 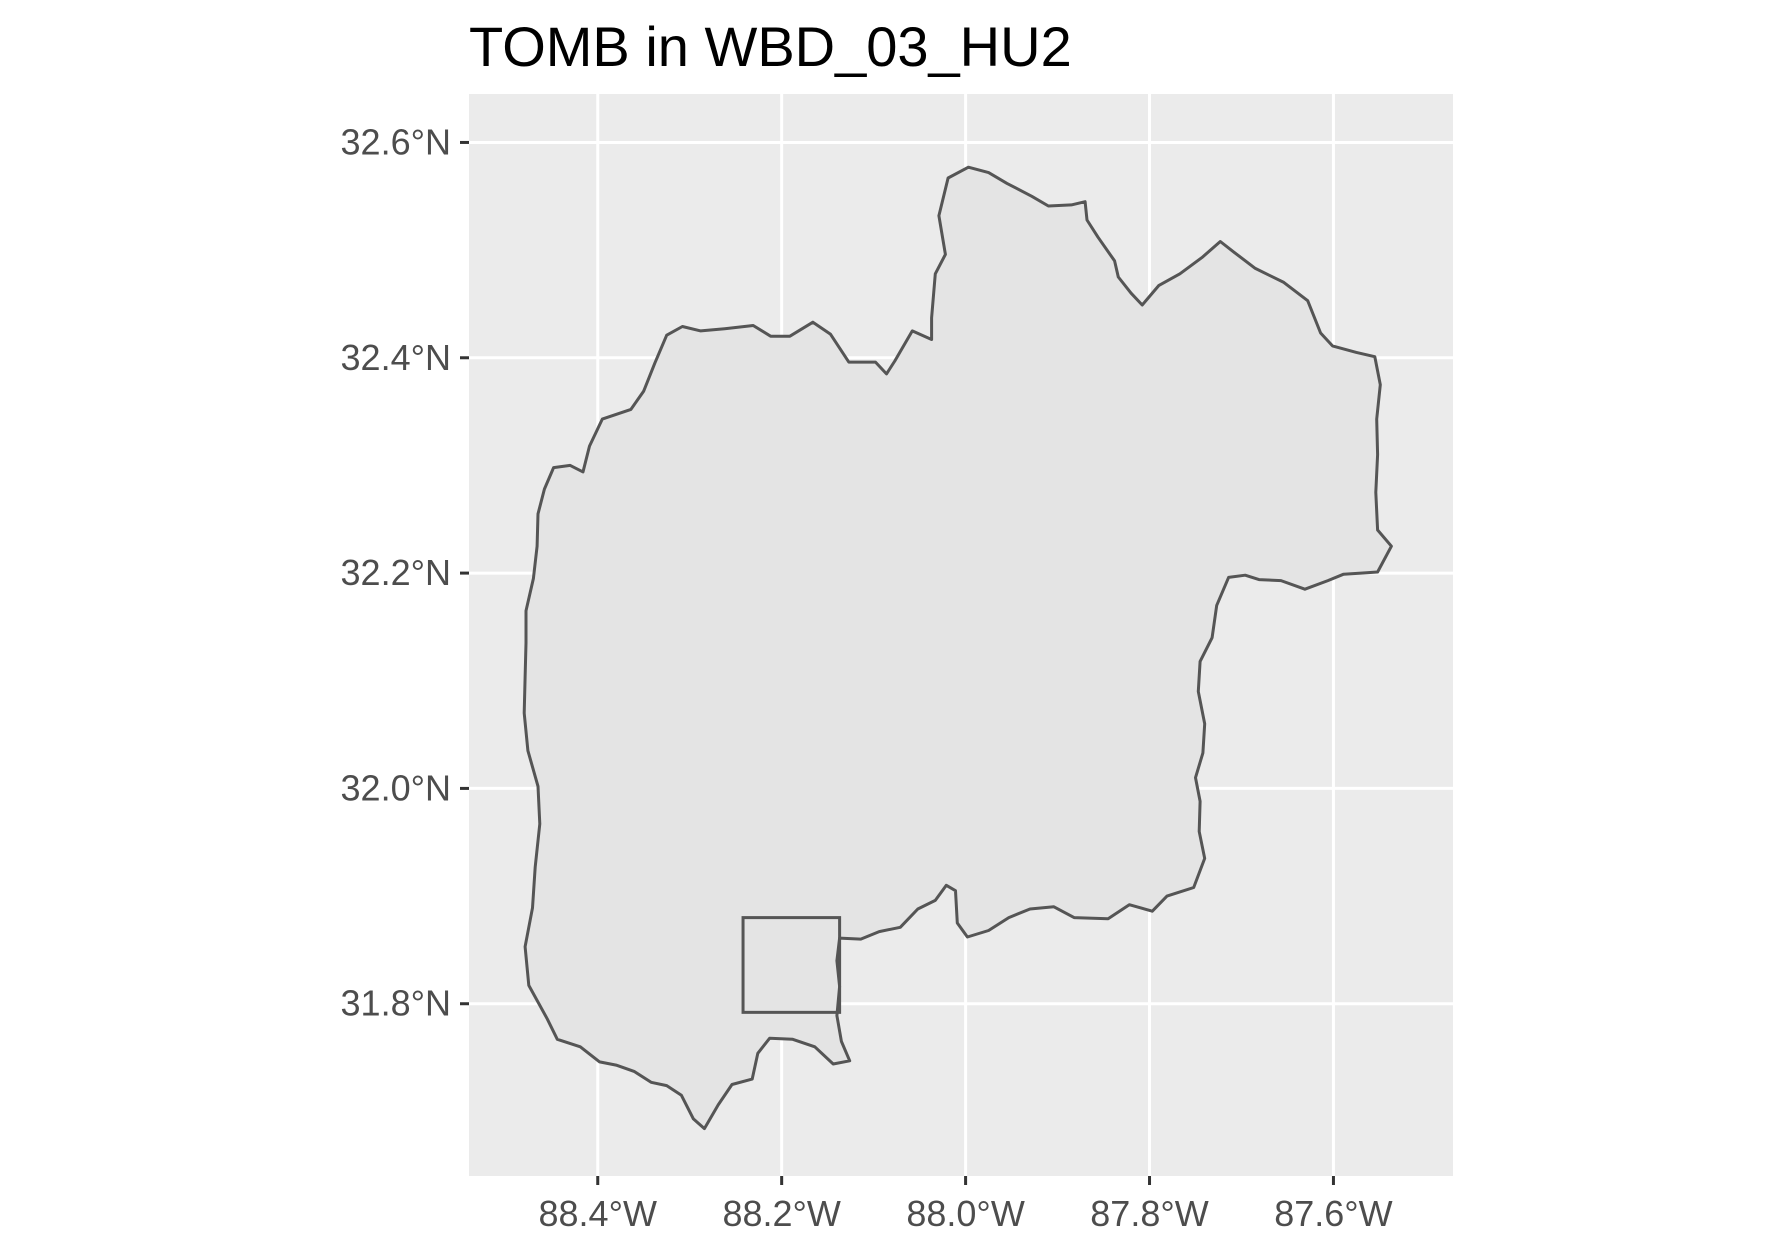 I want to click on x-tick-label: 87.8°W, so click(x=1149, y=1213).